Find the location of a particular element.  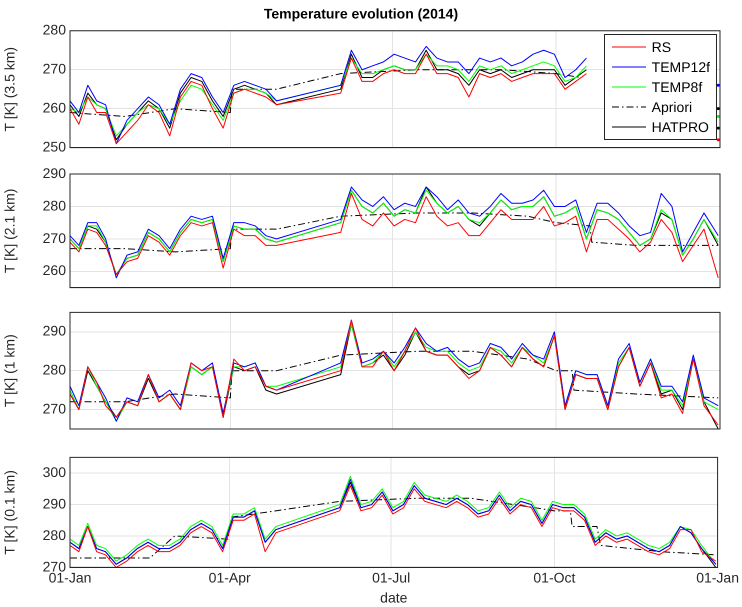

legend-label: TEMP12f is located at coordinates (681, 67).